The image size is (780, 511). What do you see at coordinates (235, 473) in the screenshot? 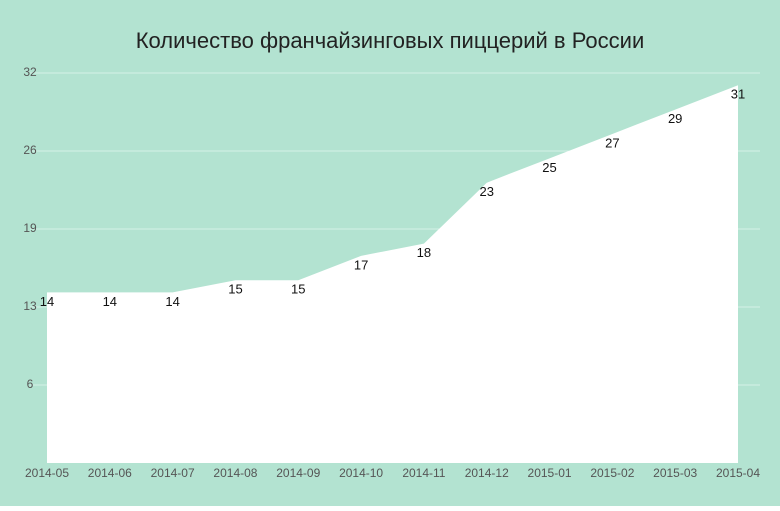
I see `x-tick-label: 2014-08` at bounding box center [235, 473].